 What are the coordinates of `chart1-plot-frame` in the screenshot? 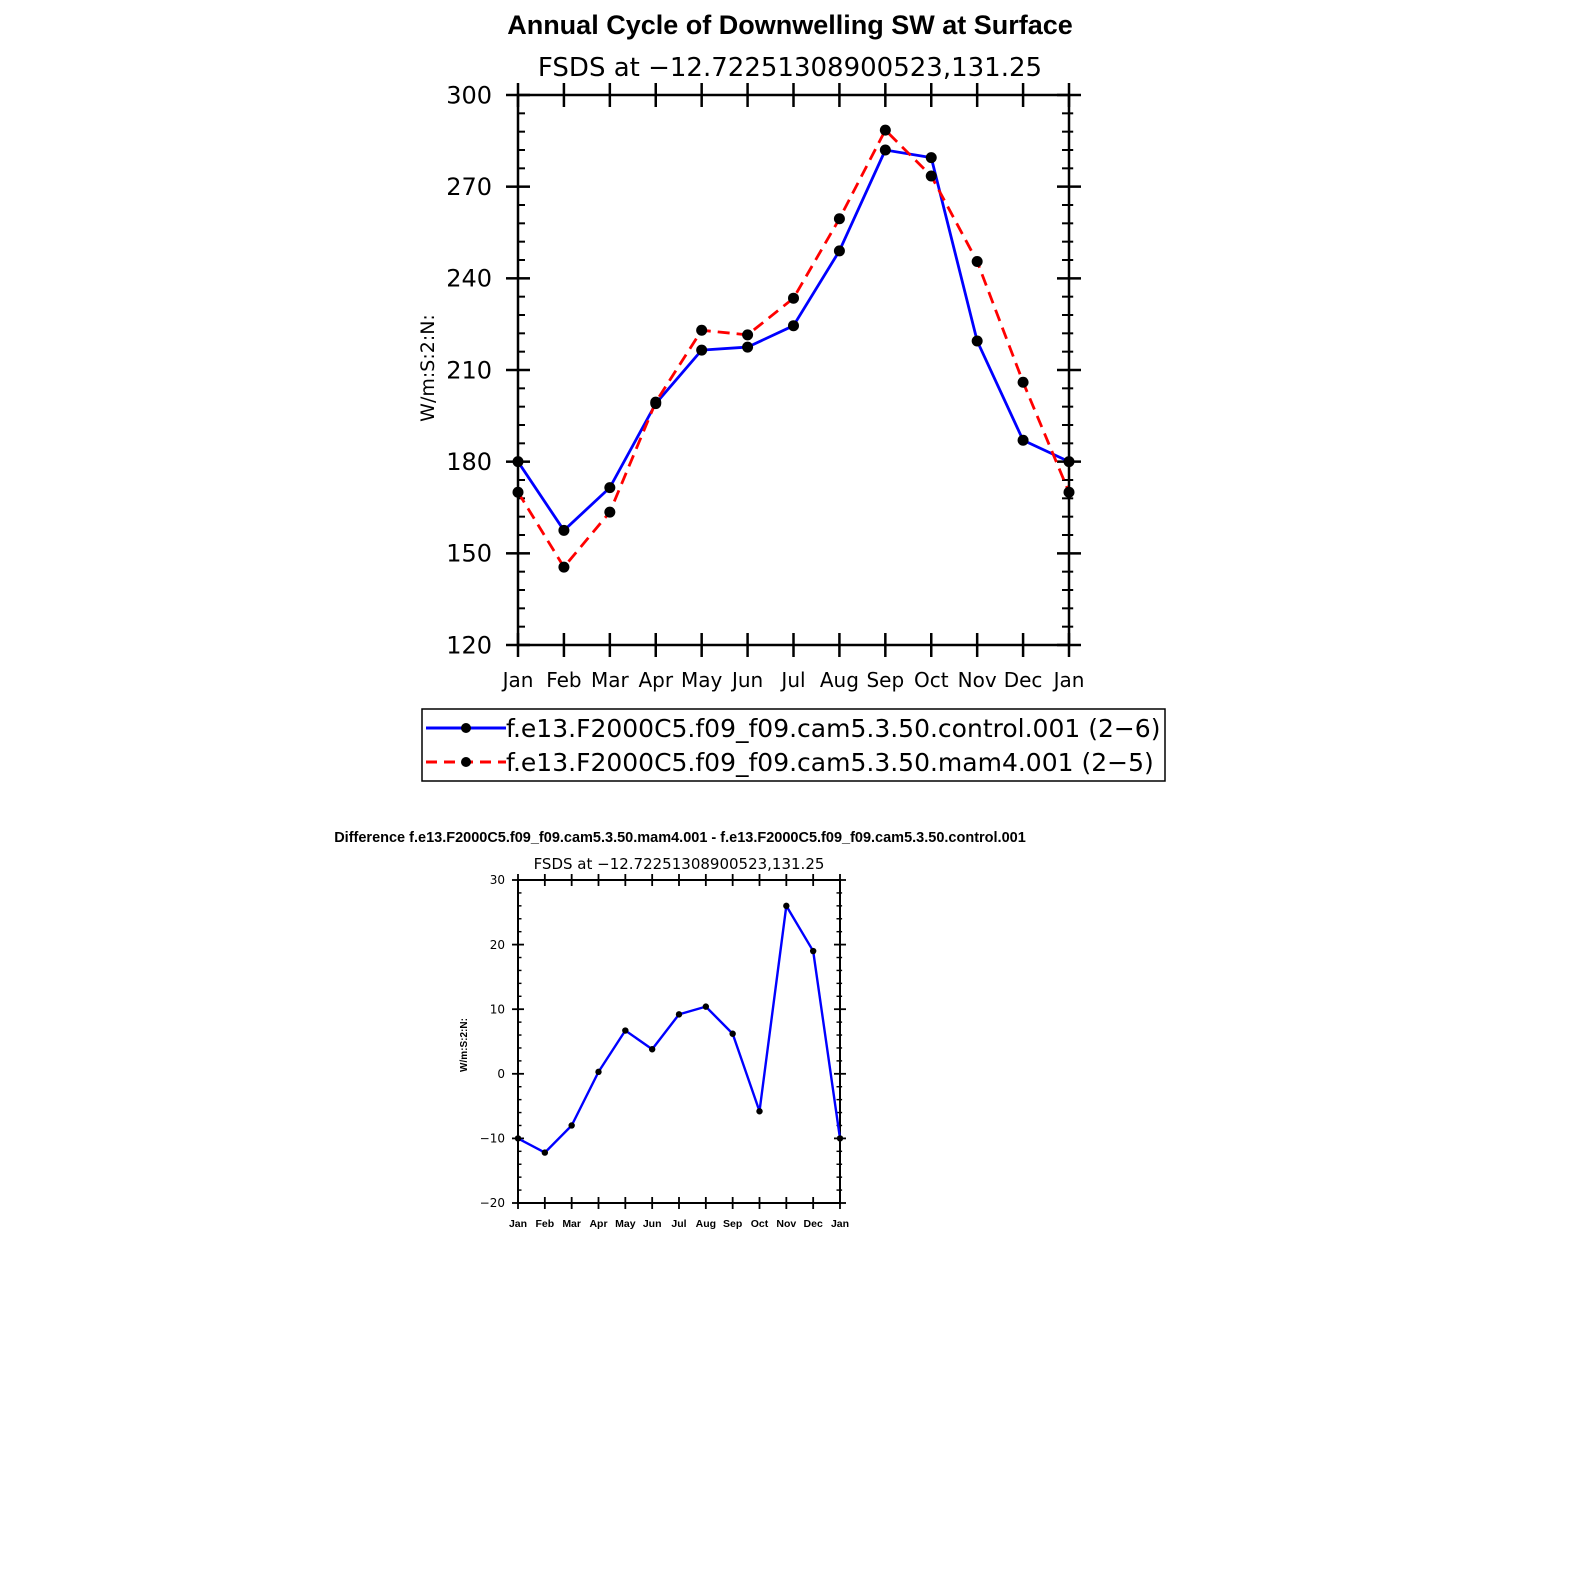 It's located at (793, 370).